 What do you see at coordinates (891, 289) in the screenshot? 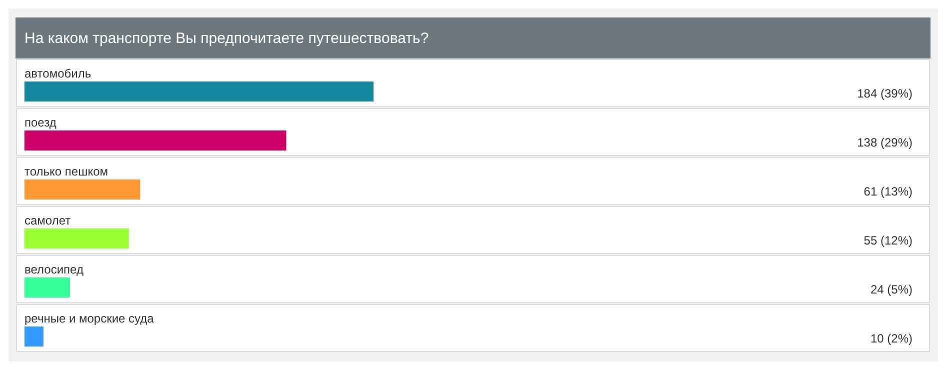
I see `data-label: 24 (5%)` at bounding box center [891, 289].